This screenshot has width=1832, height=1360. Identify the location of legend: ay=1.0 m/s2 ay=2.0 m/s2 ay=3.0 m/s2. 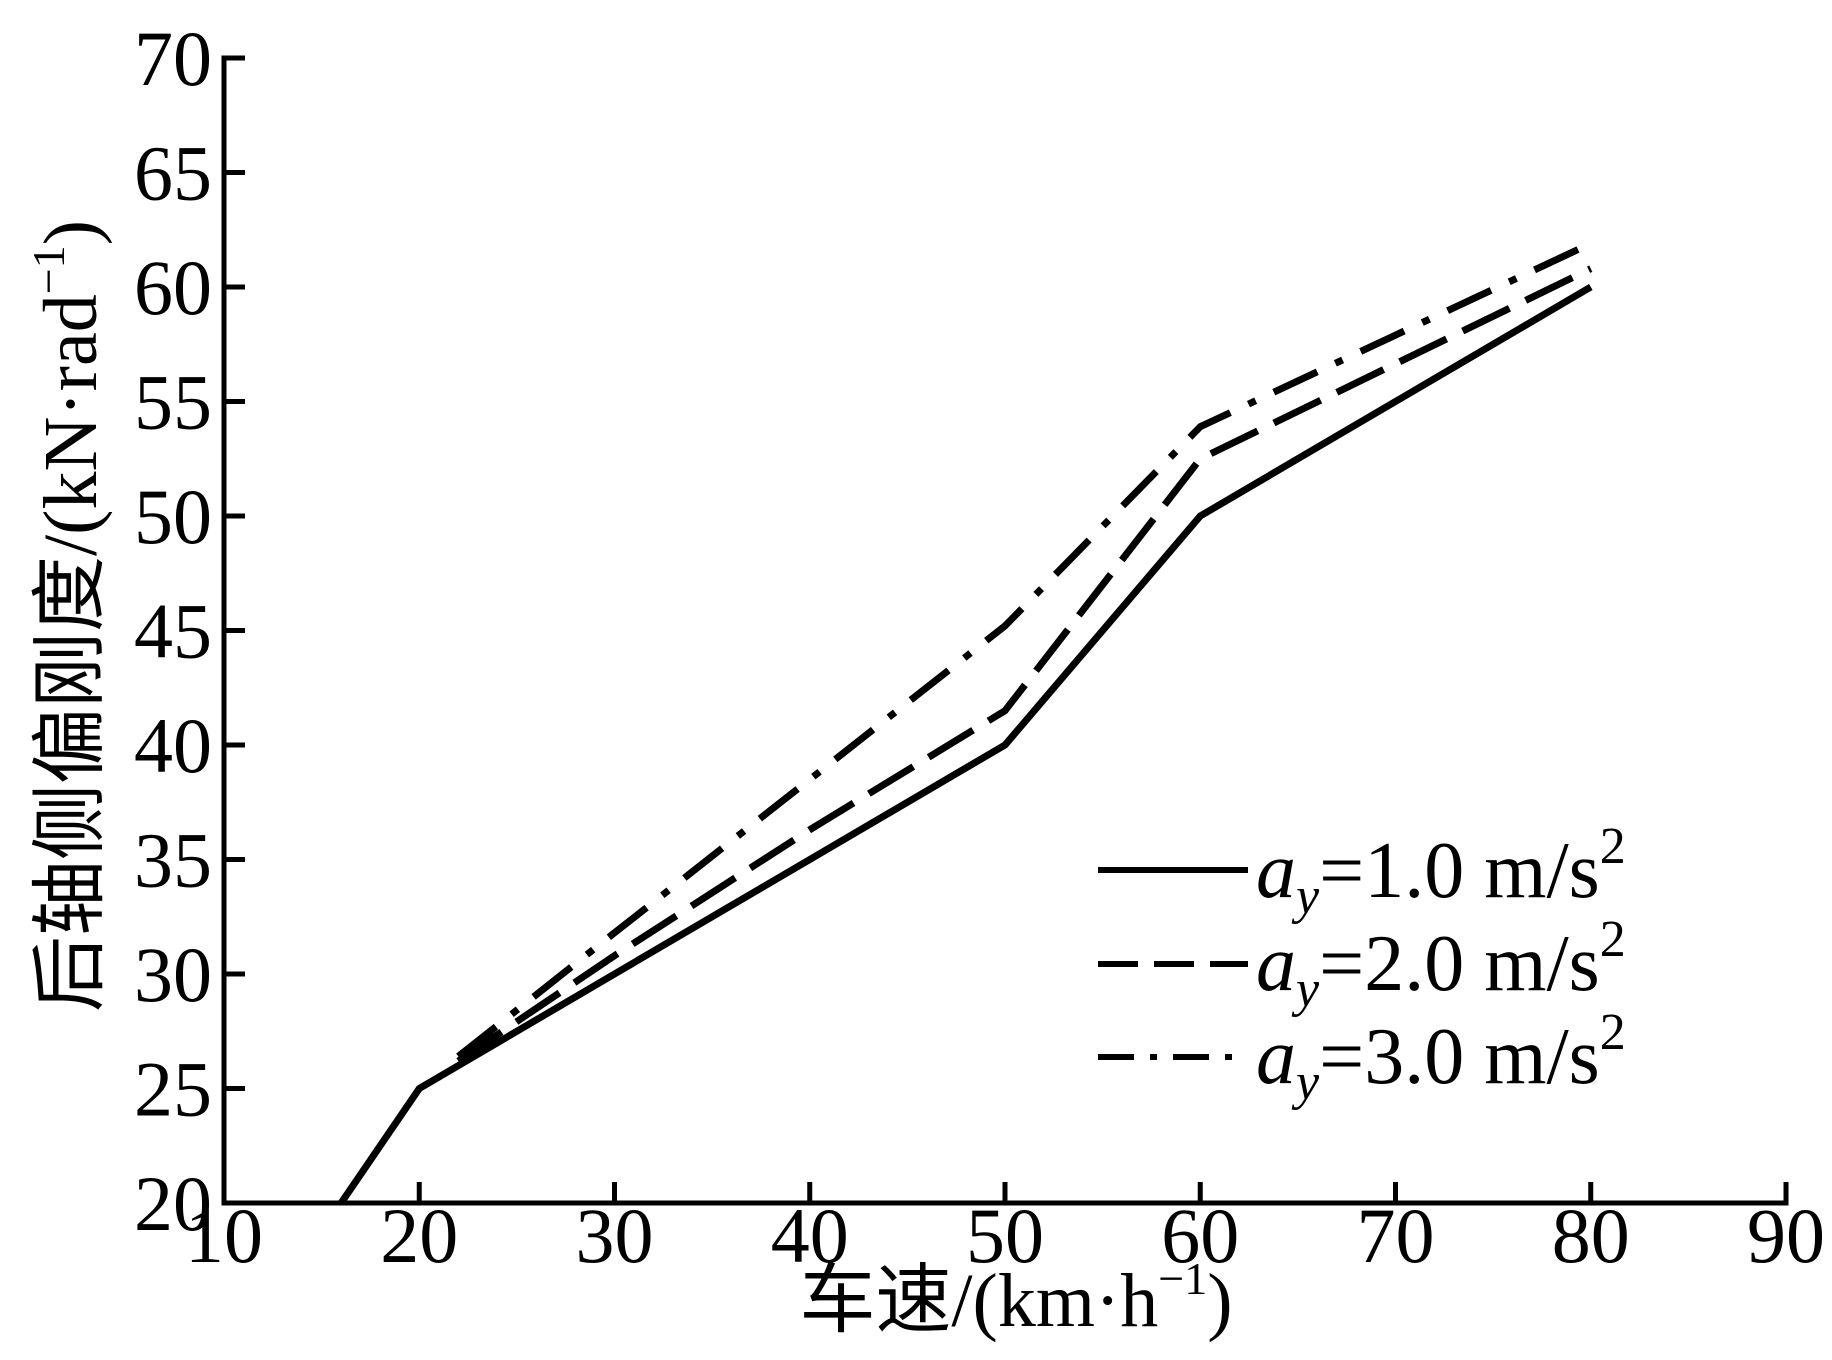
(1362, 964).